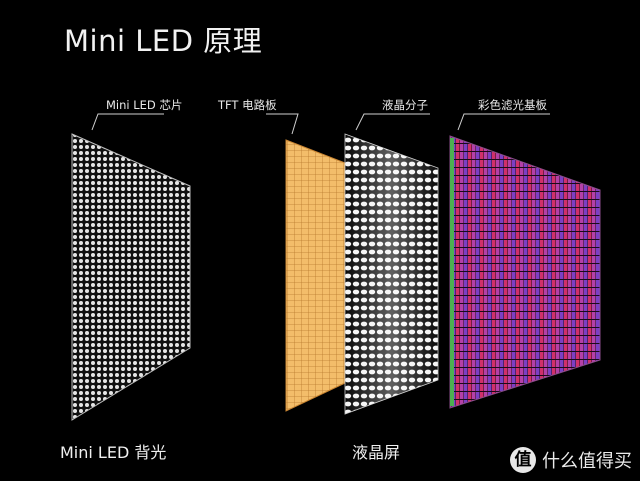  Describe the element at coordinates (512, 105) in the screenshot. I see `filter-label: 彩色滤光基板` at that location.